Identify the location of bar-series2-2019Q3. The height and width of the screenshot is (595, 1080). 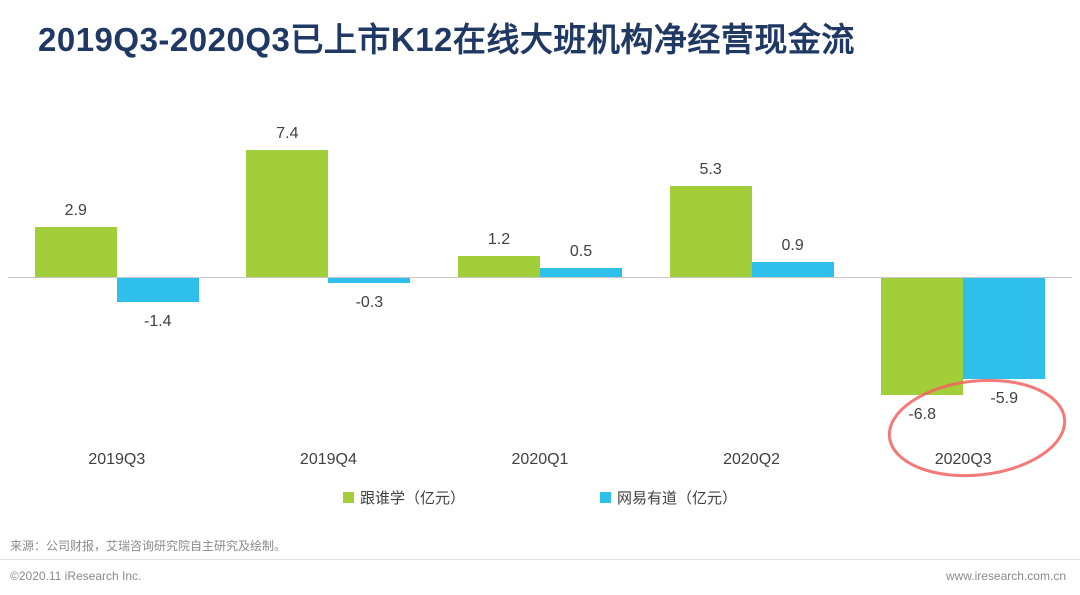
(157, 290).